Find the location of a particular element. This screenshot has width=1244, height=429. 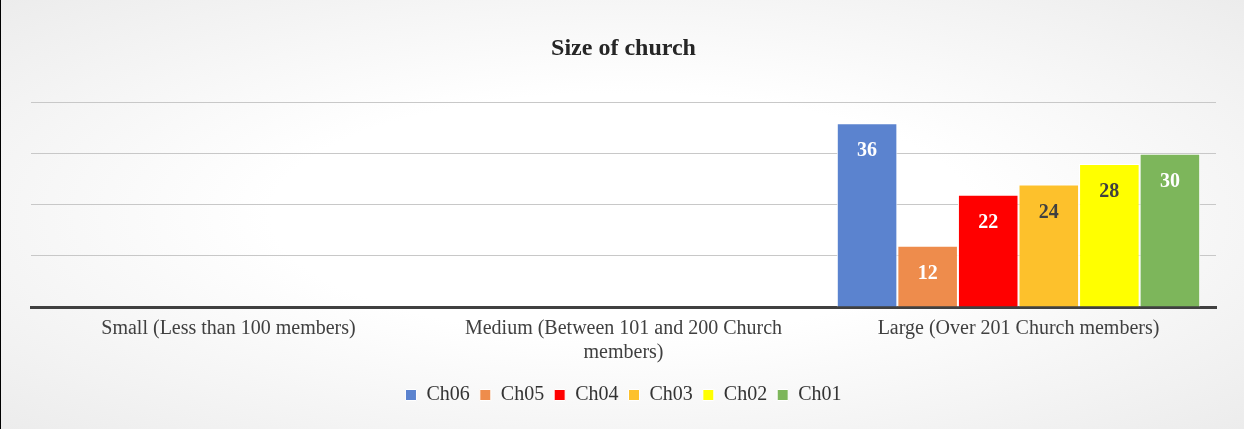

data-label: 22 is located at coordinates (988, 220).